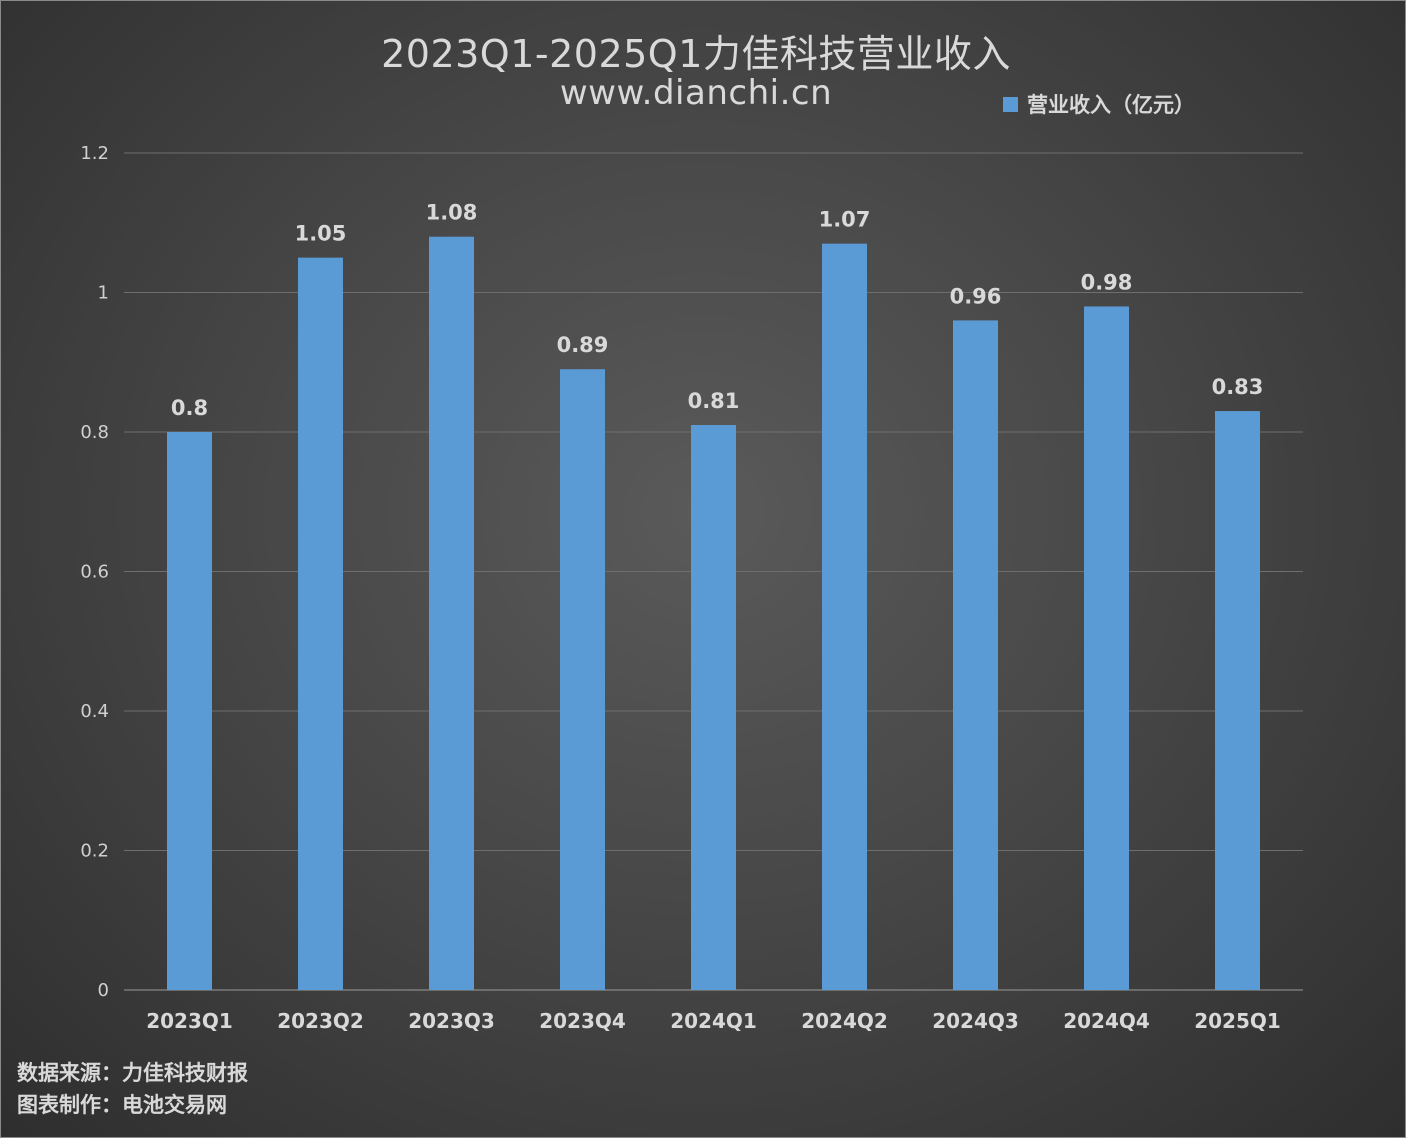 The image size is (1406, 1138). I want to click on legend-label: 营业收入（亿元）, so click(1111, 105).